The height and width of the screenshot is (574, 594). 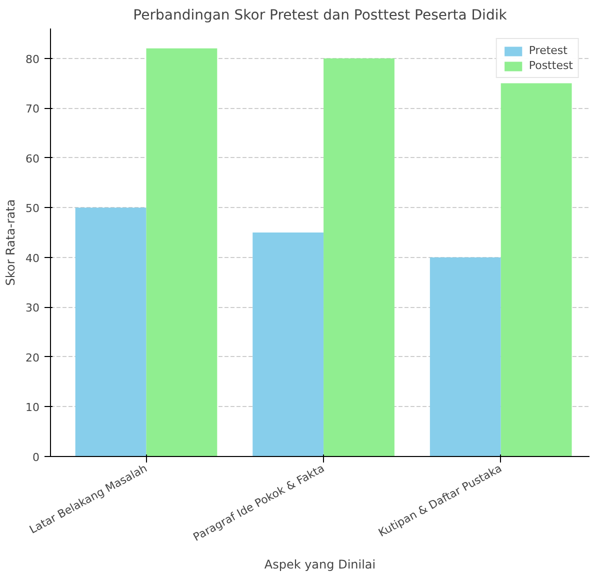 I want to click on y-tick-label: 20, so click(x=33, y=357).